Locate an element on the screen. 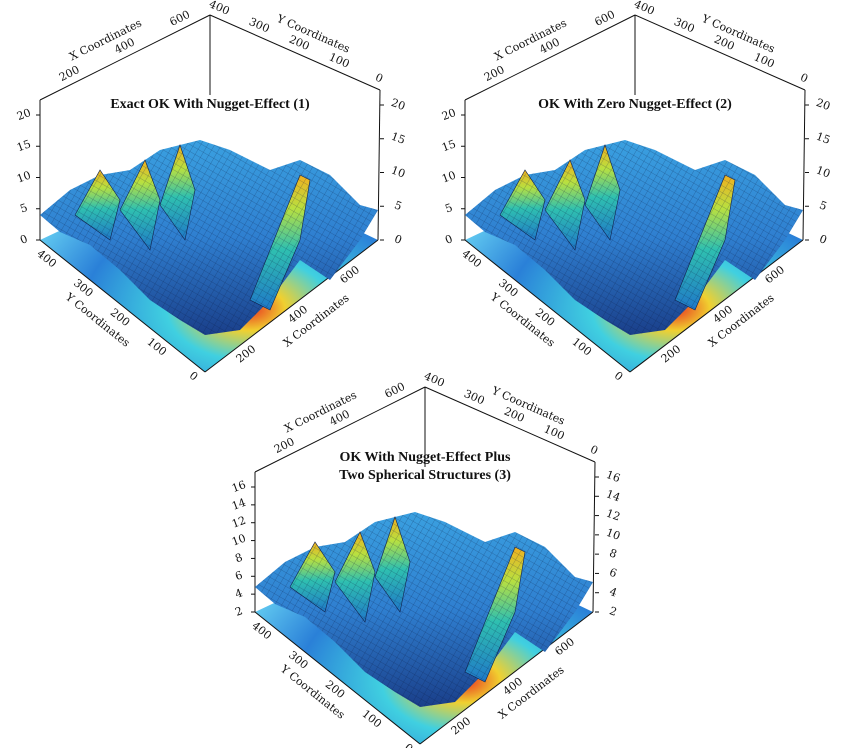 This screenshot has height=752, width=850. panel-title: Exact OK With Nugget-Effect (1) is located at coordinates (210, 104).